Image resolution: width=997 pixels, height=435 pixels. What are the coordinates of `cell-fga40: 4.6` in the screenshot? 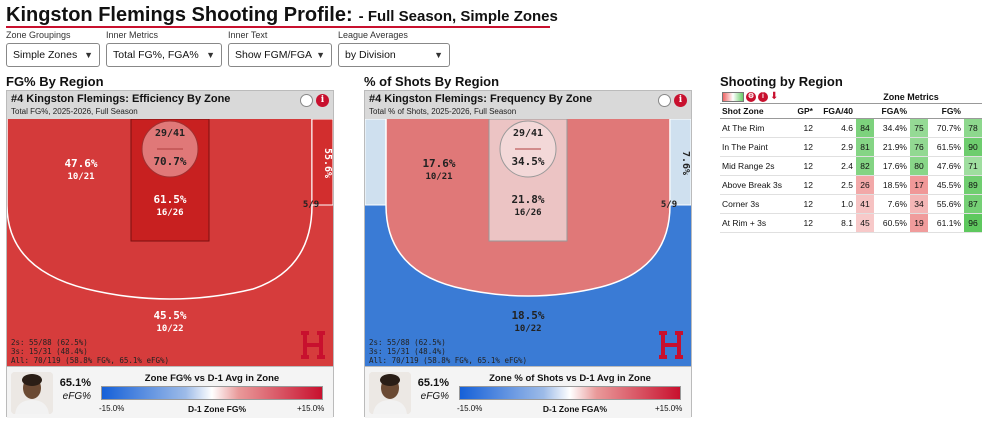 It's located at (836, 128).